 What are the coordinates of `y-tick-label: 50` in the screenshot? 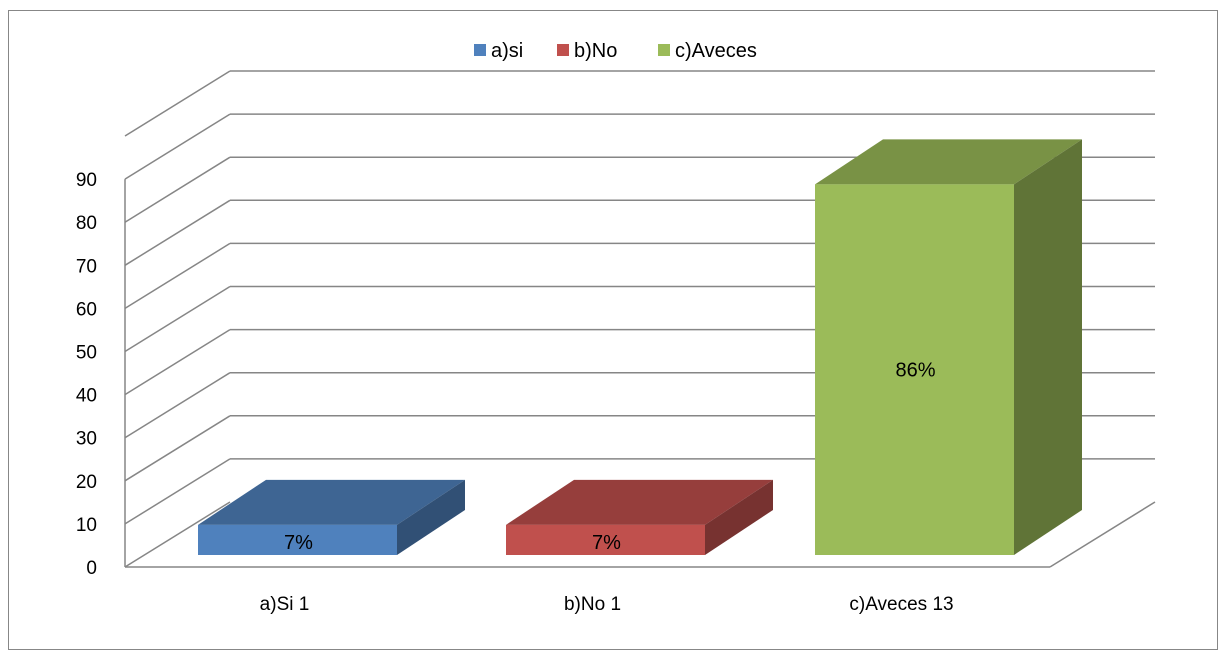 It's located at (86, 353).